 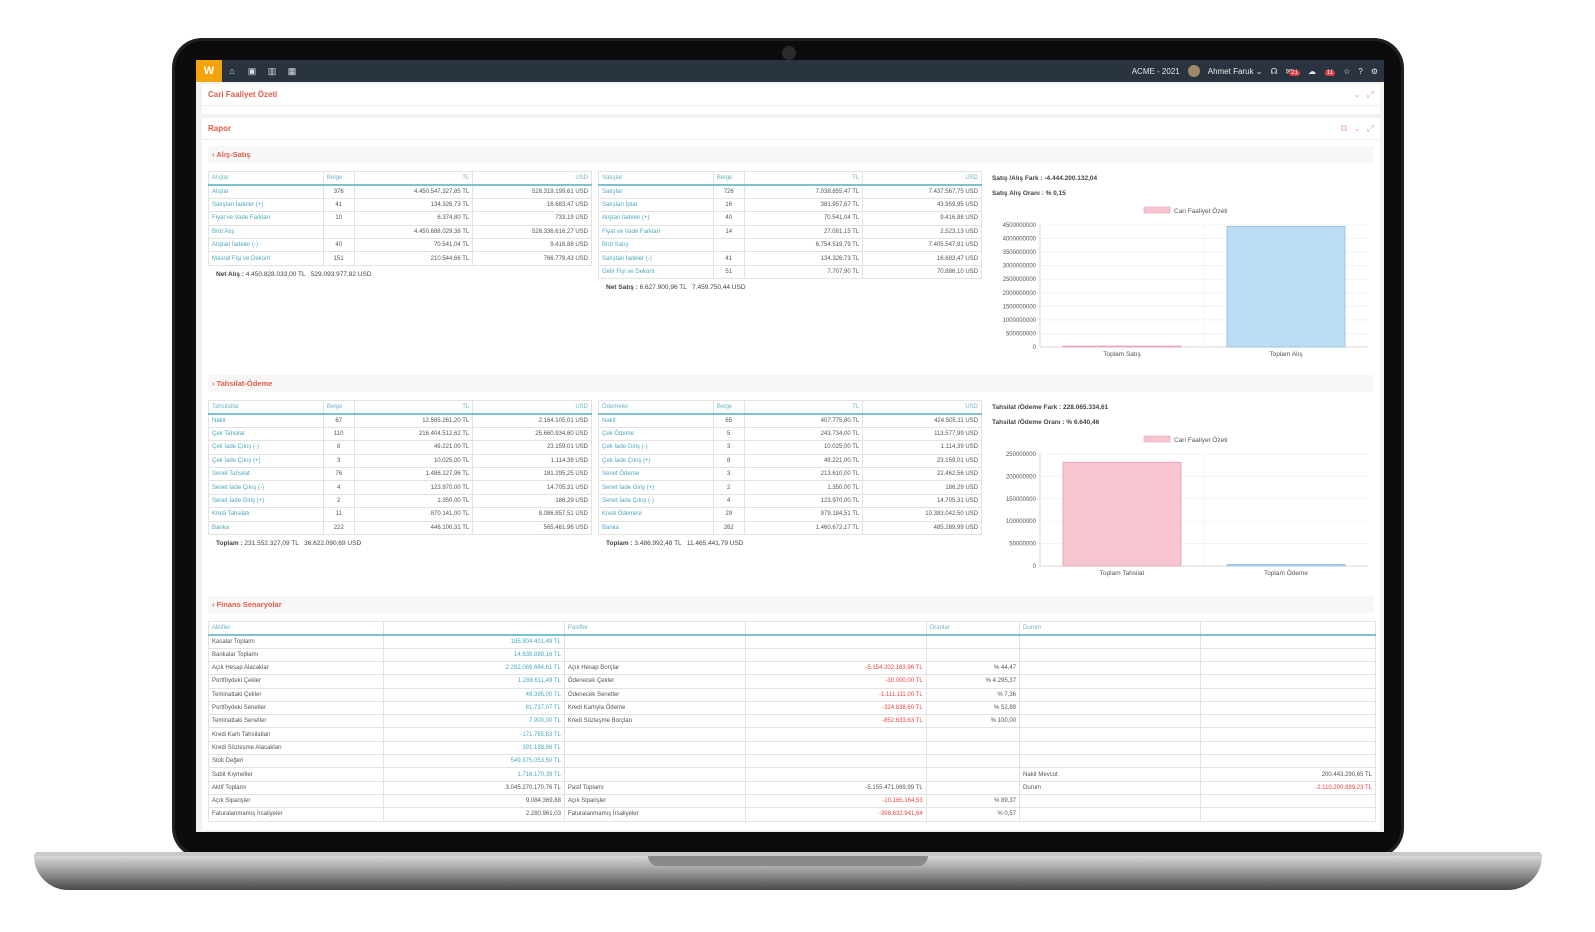 I want to click on chart-icon: ▥, so click(x=272, y=70).